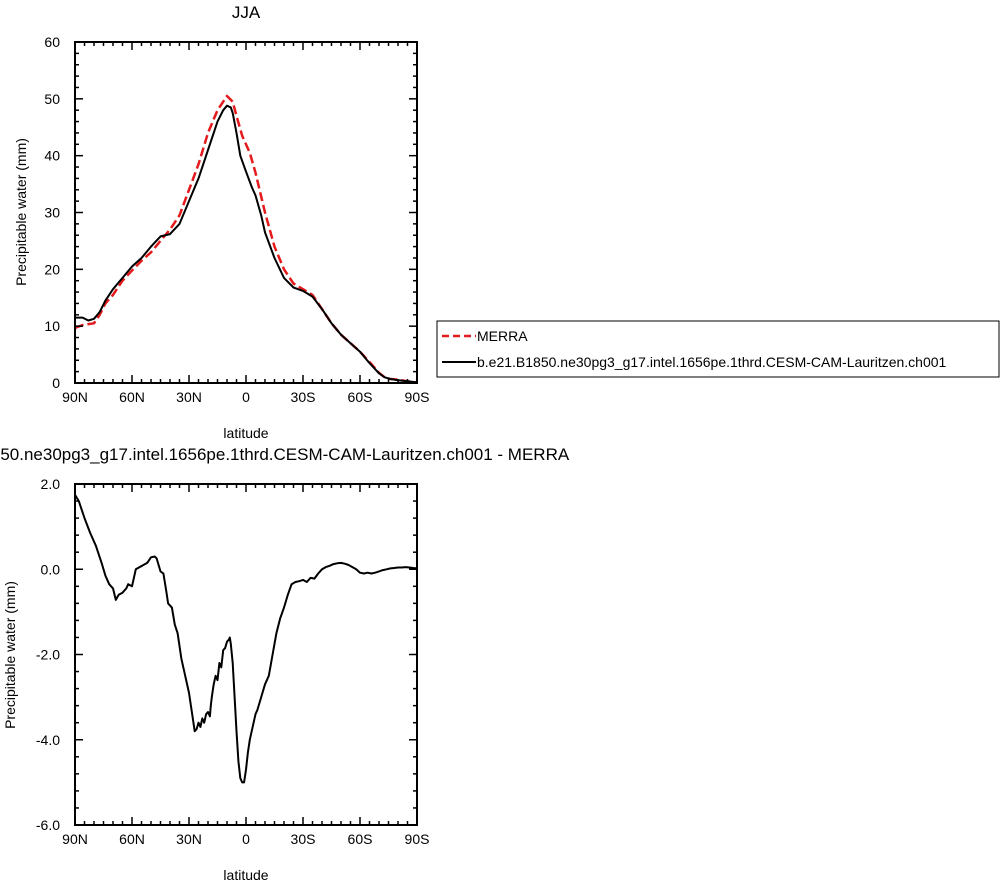 The width and height of the screenshot is (1005, 886). I want to click on y-tick-label: 20, so click(52, 269).